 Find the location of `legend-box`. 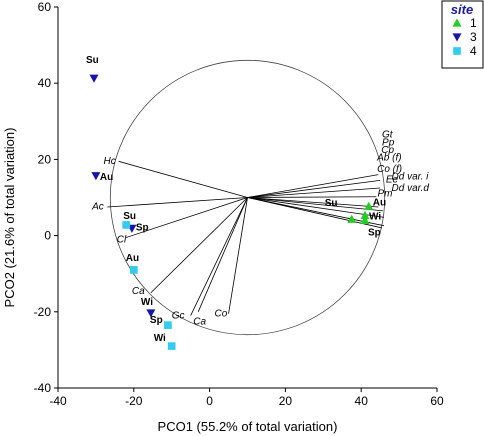

legend-box is located at coordinates (462, 34).